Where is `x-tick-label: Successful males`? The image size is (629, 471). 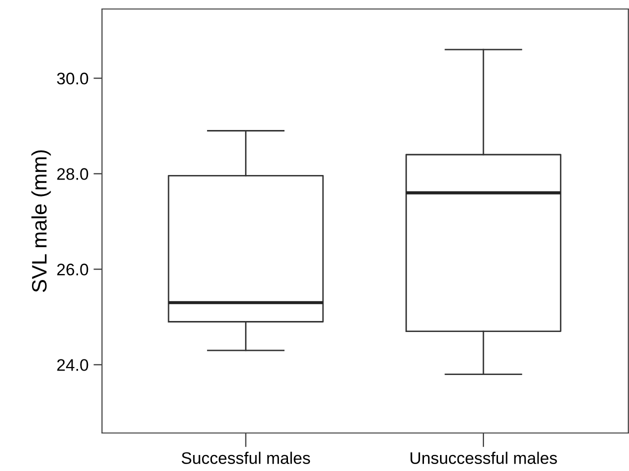
x-tick-label: Successful males is located at coordinates (246, 458).